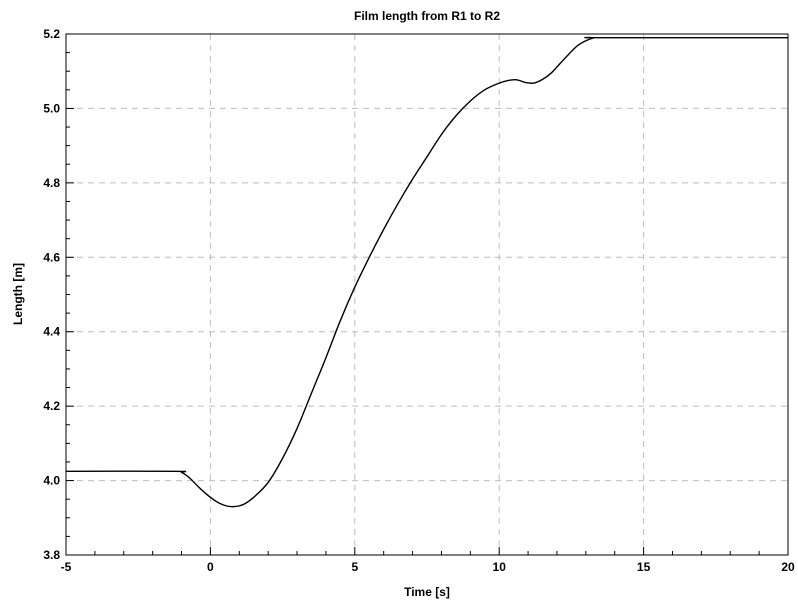  I want to click on y-tick-label: 5.2, so click(51, 34).